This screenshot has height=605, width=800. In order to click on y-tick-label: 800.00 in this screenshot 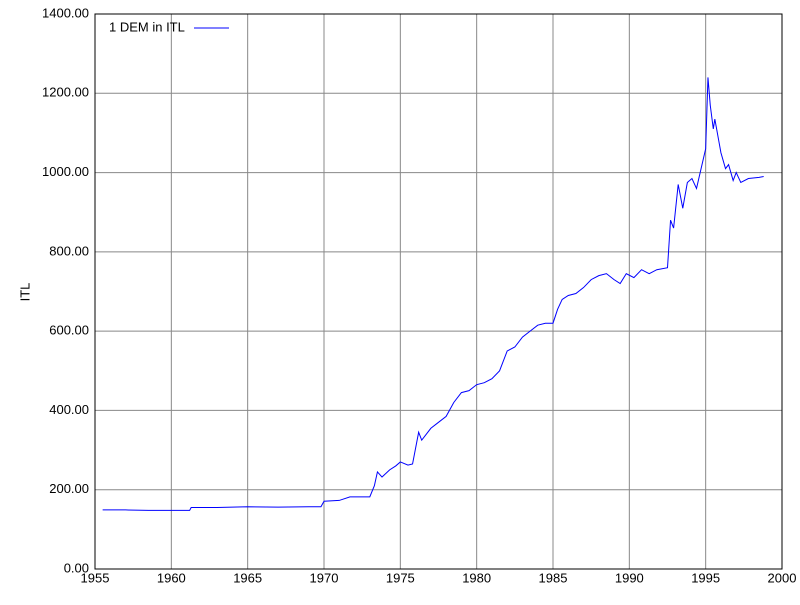, I will do `click(69, 250)`.